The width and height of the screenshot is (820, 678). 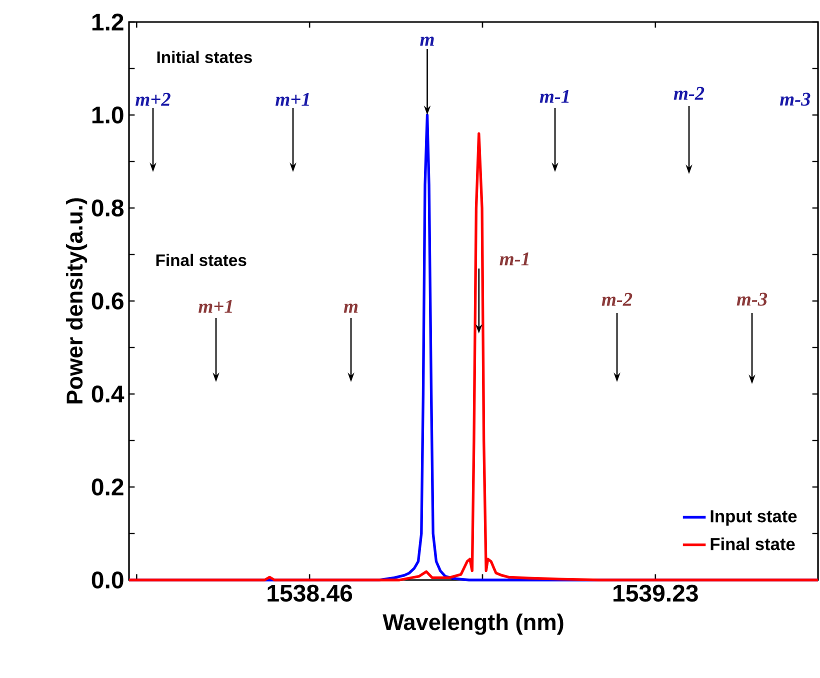 I want to click on text: 1.0, so click(x=108, y=115).